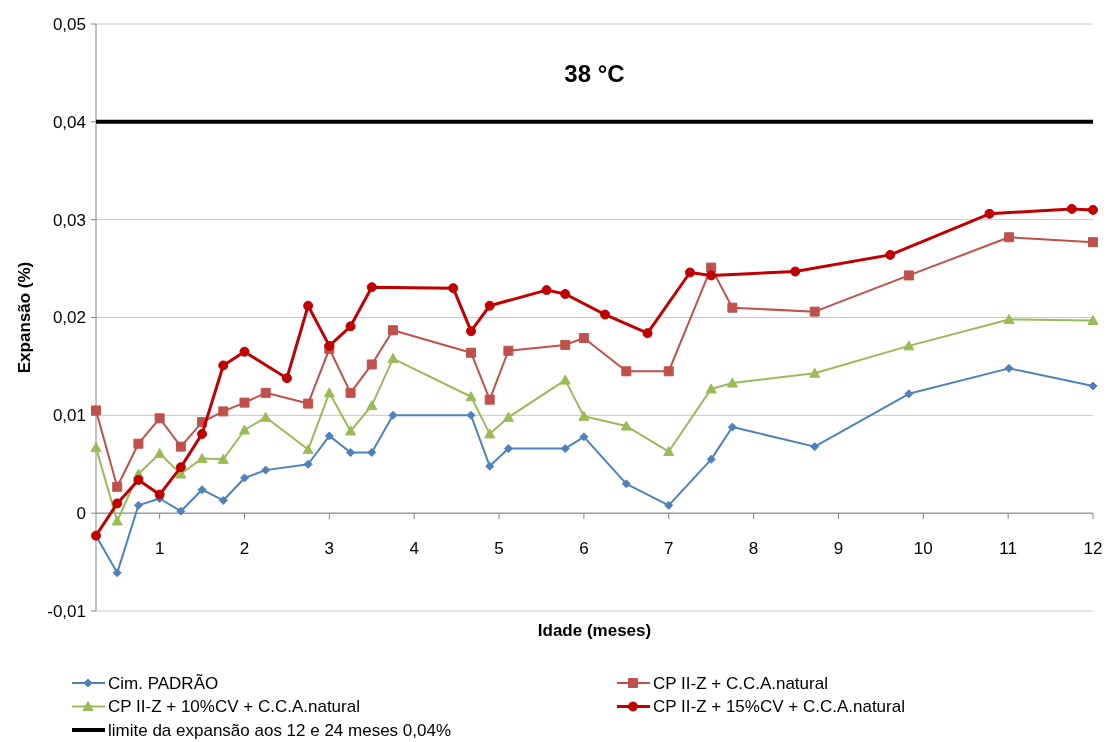 The height and width of the screenshot is (742, 1107). Describe the element at coordinates (66, 611) in the screenshot. I see `y-tick-label: -0,01` at that location.